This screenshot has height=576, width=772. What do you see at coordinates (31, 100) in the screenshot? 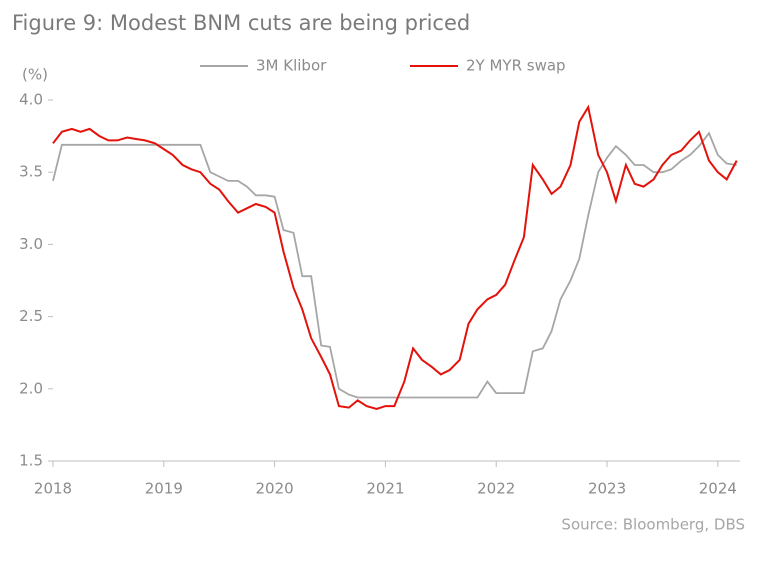
I see `y-tick-label: 4.0` at bounding box center [31, 100].